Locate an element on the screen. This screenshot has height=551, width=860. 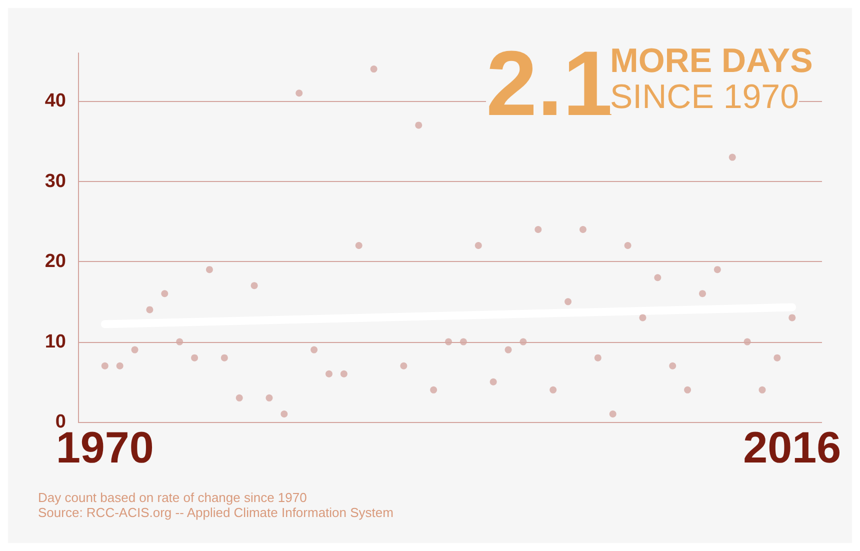
annotation: MORE DAYS is located at coordinates (711, 61).